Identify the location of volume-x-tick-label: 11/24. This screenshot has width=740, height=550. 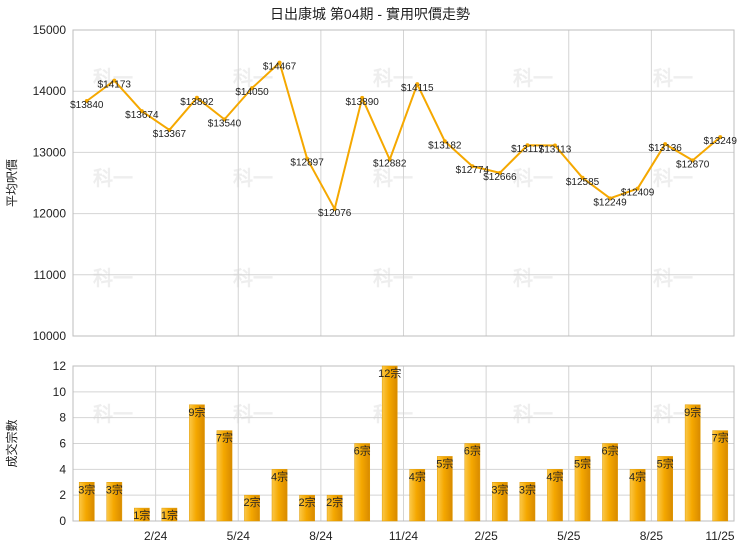
(403, 536).